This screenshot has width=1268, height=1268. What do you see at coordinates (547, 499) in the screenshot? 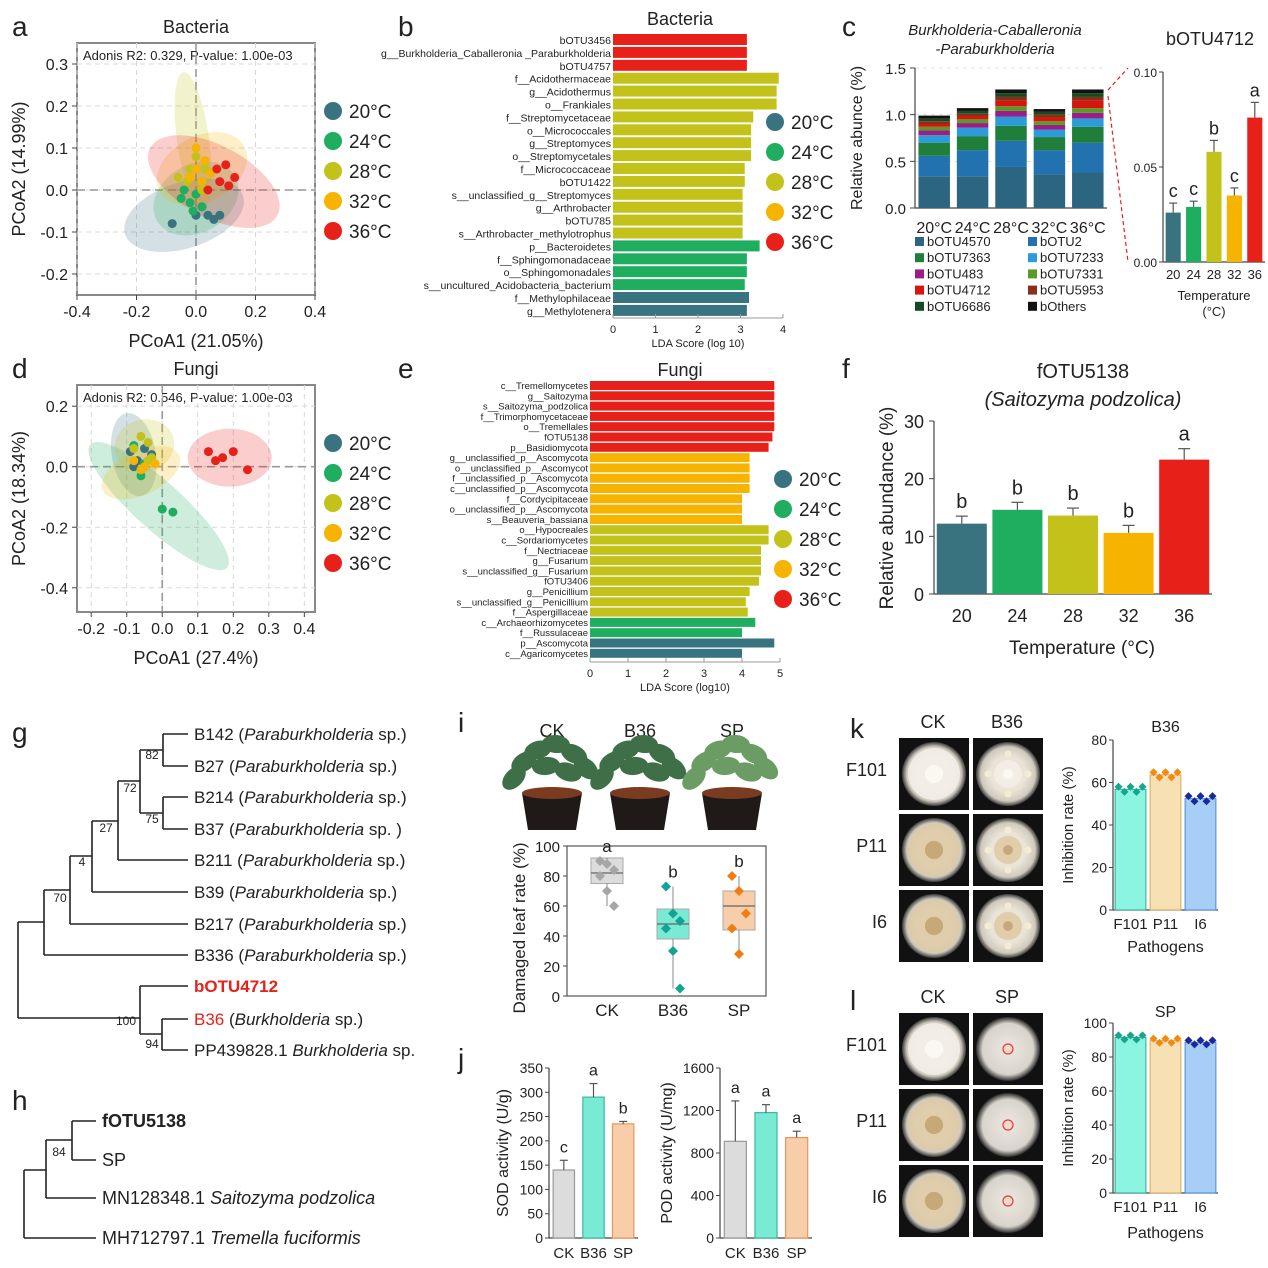
I see `lda-bar-label: f__Cordycipitaceae` at bounding box center [547, 499].